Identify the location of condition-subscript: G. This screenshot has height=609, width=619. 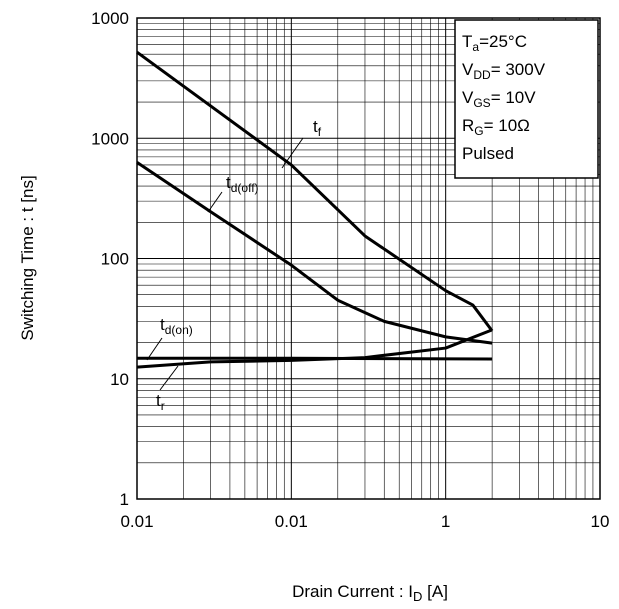
(478, 131).